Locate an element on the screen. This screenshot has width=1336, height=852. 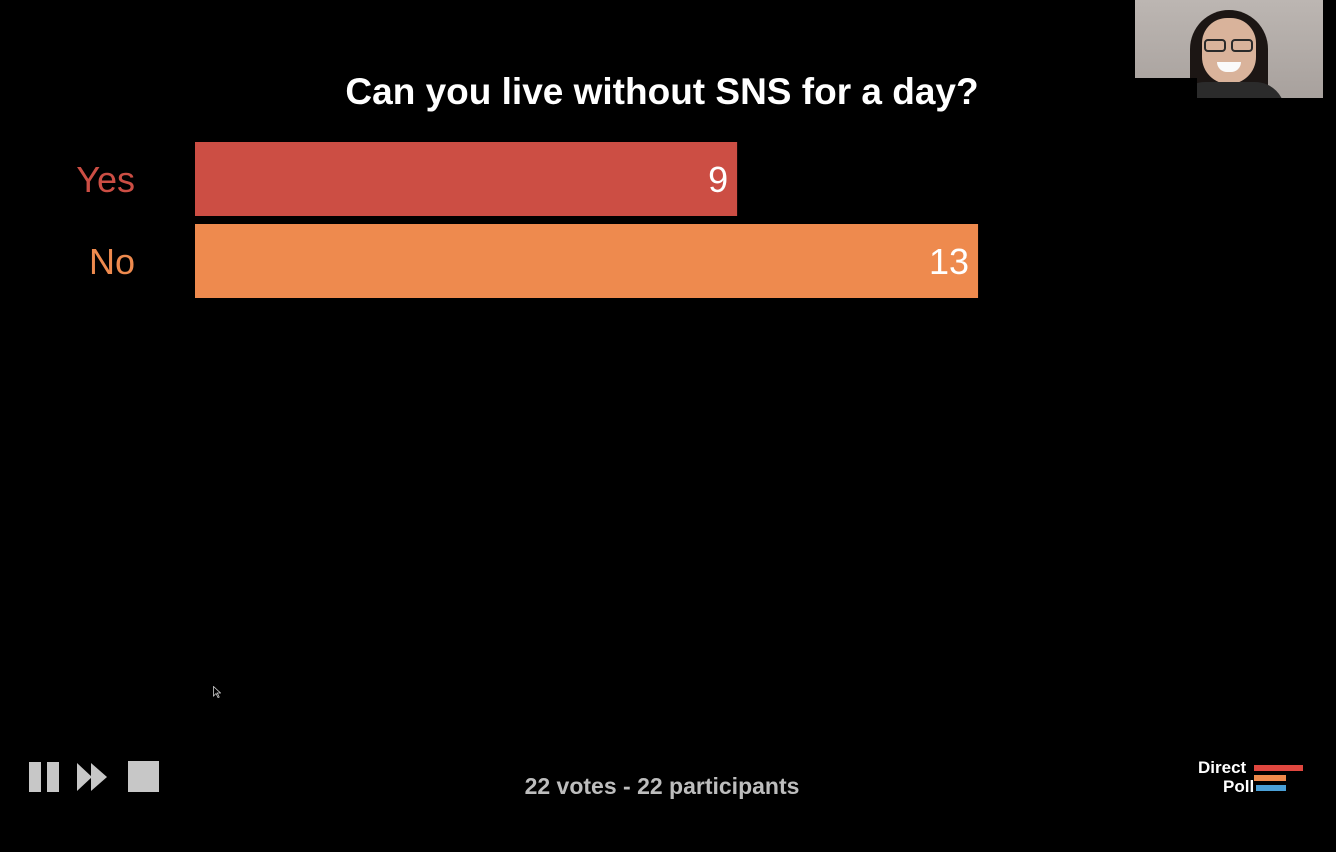
logo-red-stripe is located at coordinates (1278, 768).